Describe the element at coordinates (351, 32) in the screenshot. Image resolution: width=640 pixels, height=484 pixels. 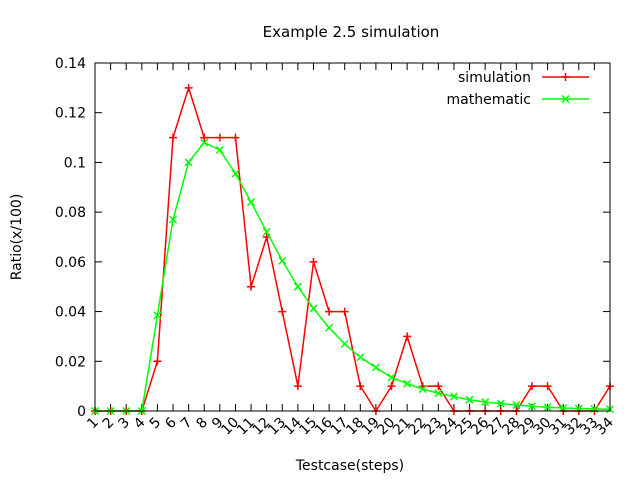
I see `chart-title: Example 2.5 simulation` at that location.